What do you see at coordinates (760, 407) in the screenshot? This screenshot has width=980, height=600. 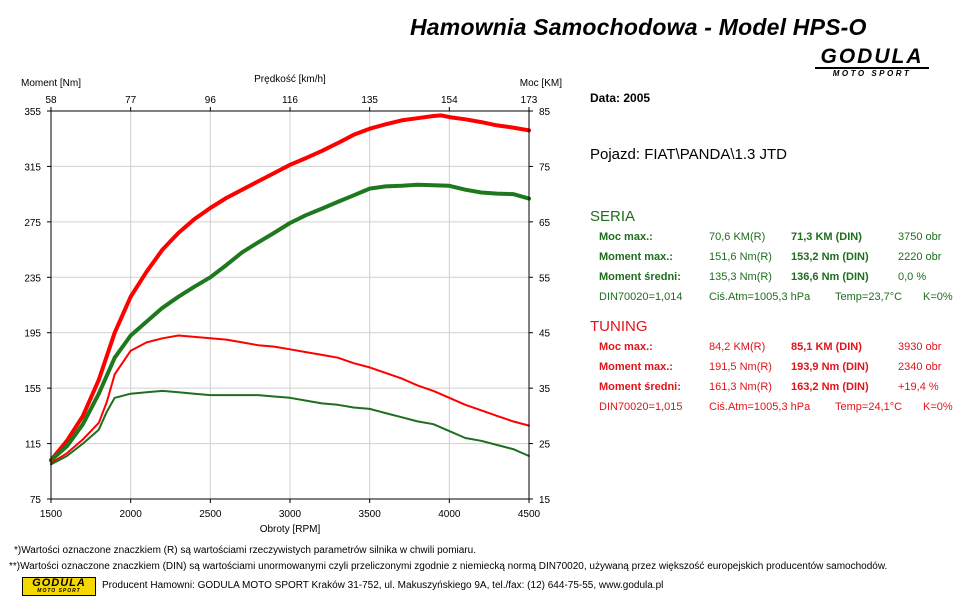 I see `tuning-atm: Ciś.Atm=1005,3 hPa` at bounding box center [760, 407].